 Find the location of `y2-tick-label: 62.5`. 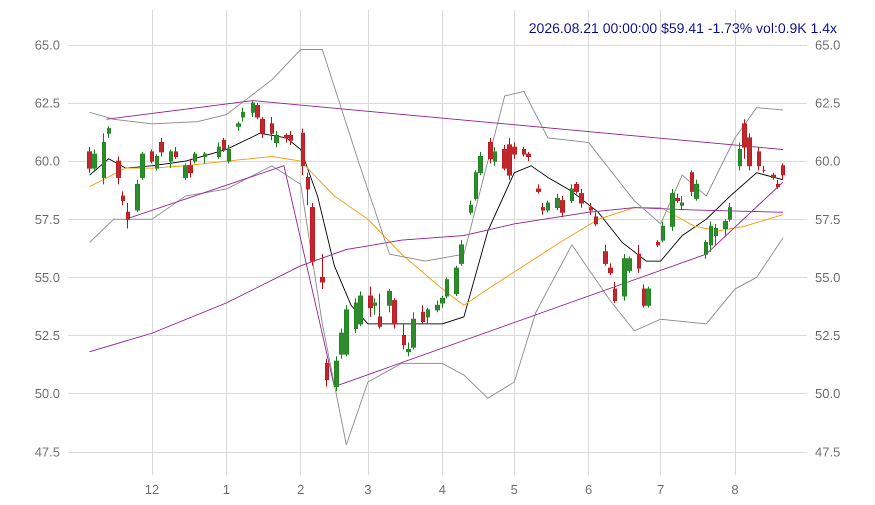

y2-tick-label: 62.5 is located at coordinates (827, 103).